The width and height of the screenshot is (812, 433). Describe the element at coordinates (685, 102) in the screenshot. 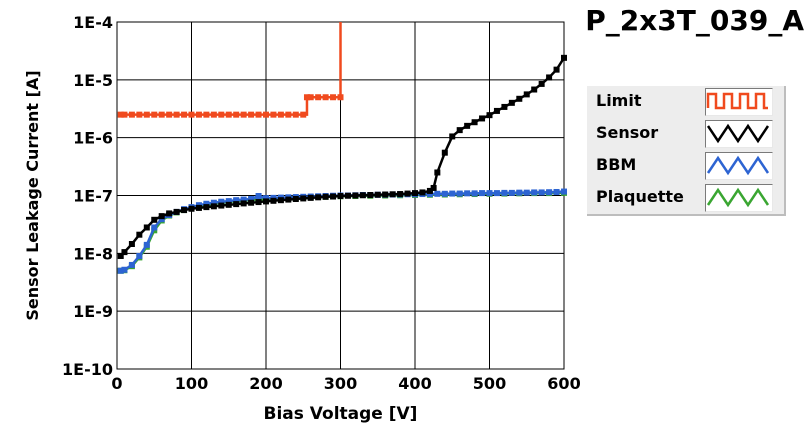

I see `legend-item-limit: Limit` at that location.